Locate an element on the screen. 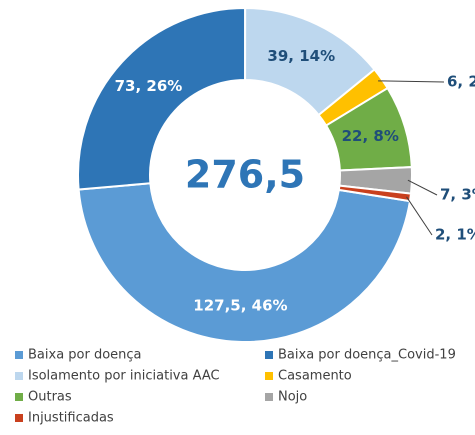 The width and height of the screenshot is (475, 435). center-label: 276,5 is located at coordinates (245, 175).